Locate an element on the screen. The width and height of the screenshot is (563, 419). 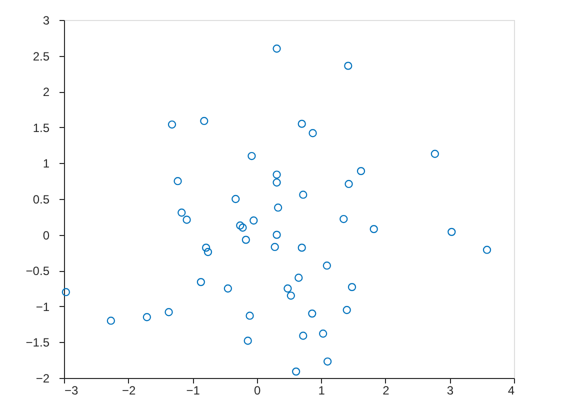
y-tick-label: −1 is located at coordinates (43, 307).